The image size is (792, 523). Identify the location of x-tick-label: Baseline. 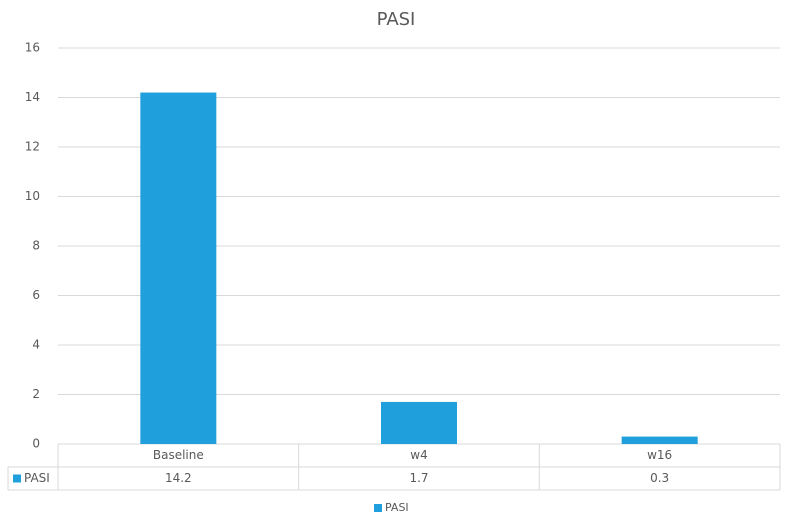
(178, 455).